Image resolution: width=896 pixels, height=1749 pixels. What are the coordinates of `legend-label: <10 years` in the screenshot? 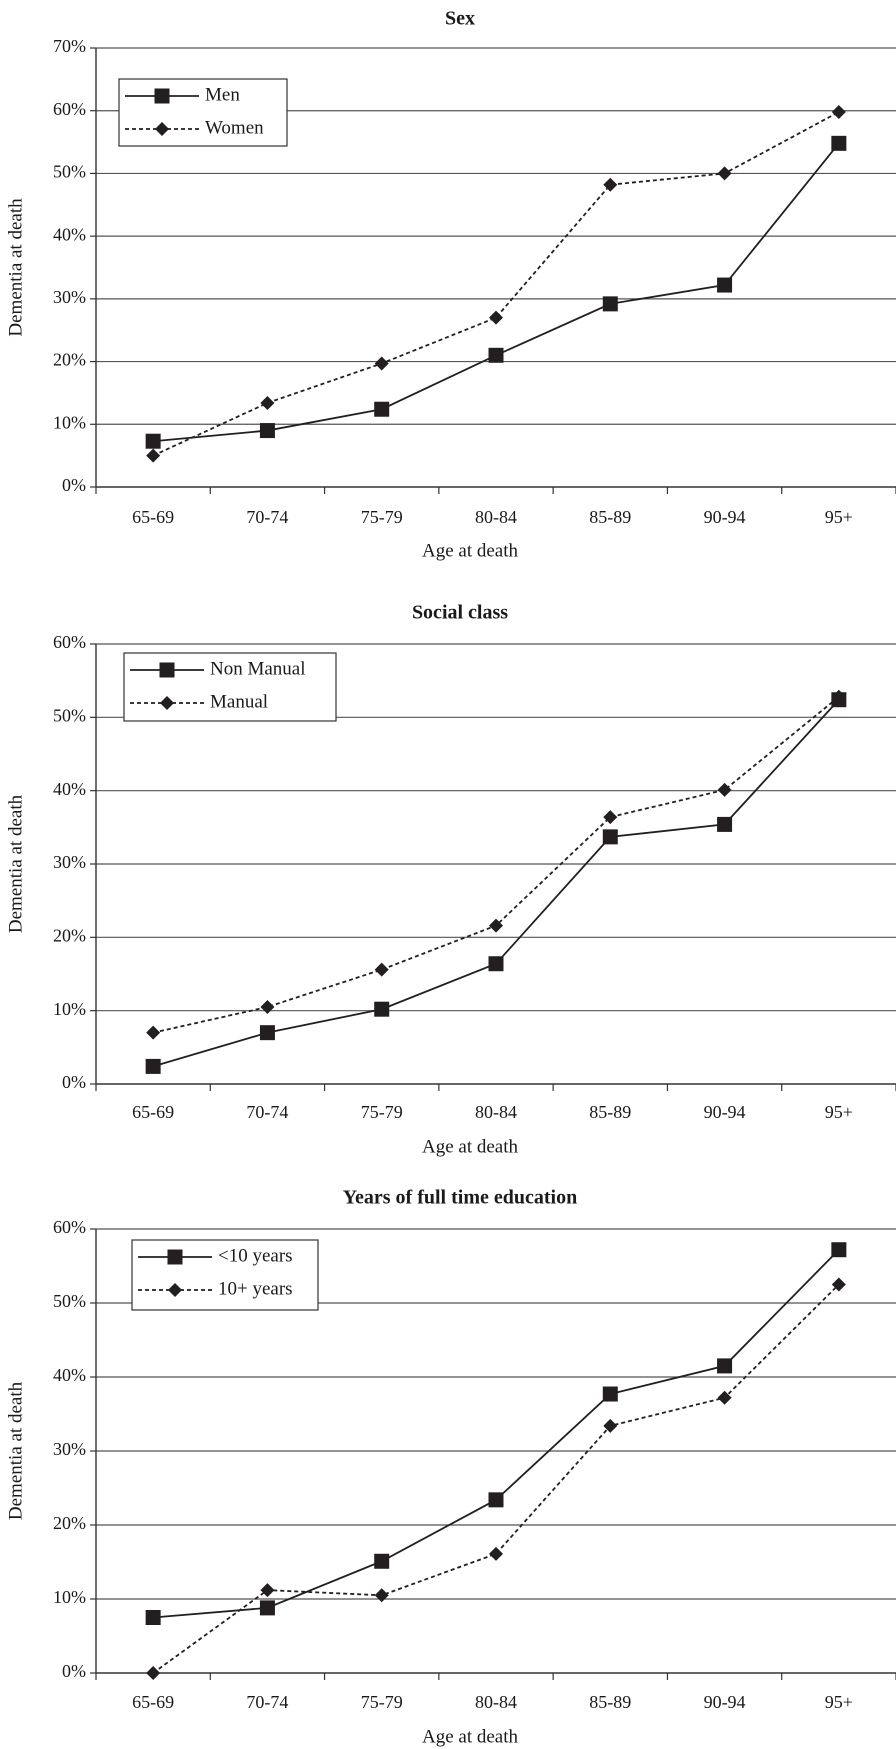 It's located at (255, 1255).